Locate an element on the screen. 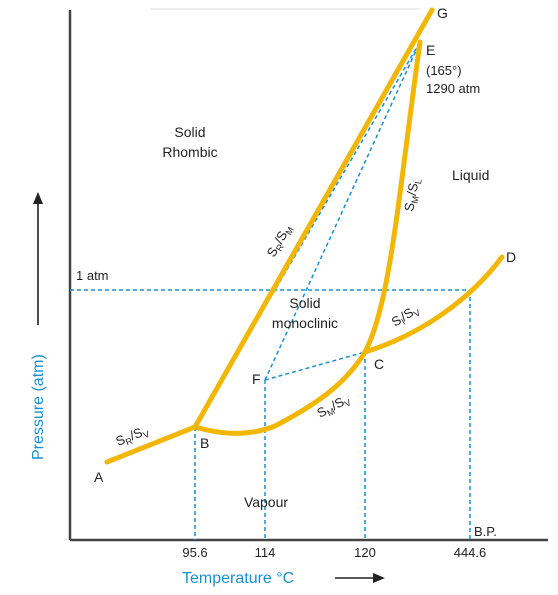 The width and height of the screenshot is (558, 595). x-axis-arrow-head is located at coordinates (379, 578).